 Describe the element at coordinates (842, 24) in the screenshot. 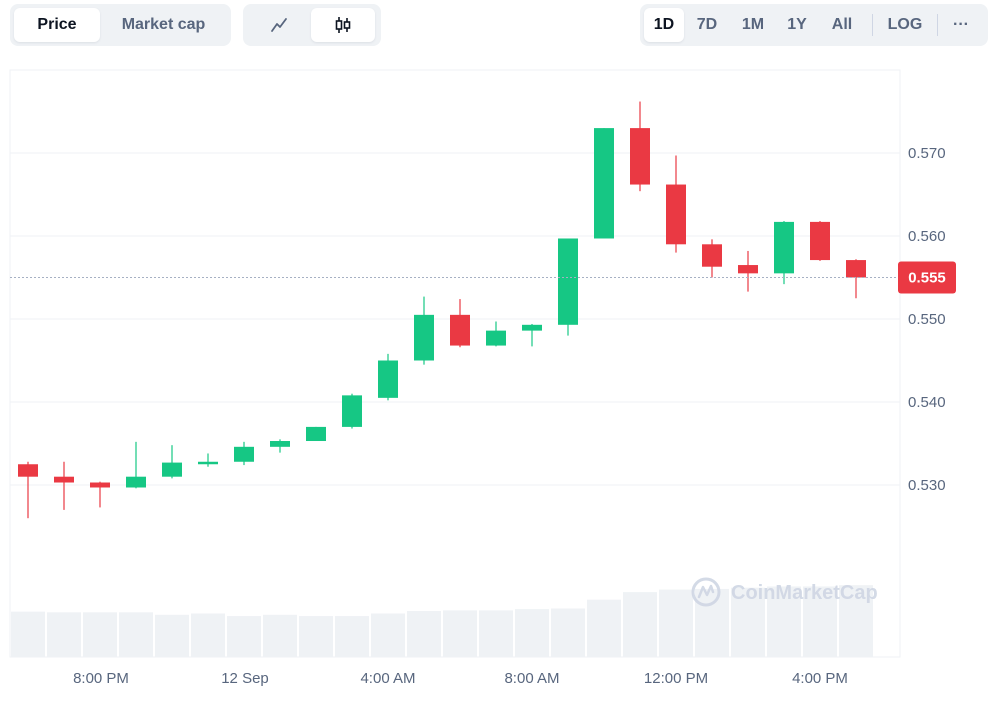

I see `range-all-button: All` at that location.